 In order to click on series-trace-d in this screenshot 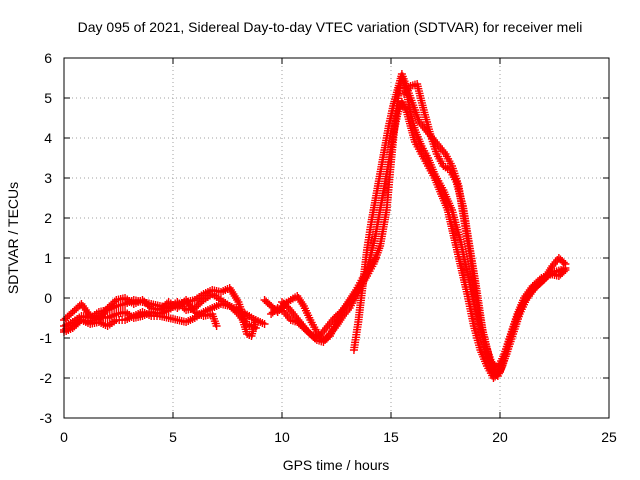, I will do `click(161, 310)`.